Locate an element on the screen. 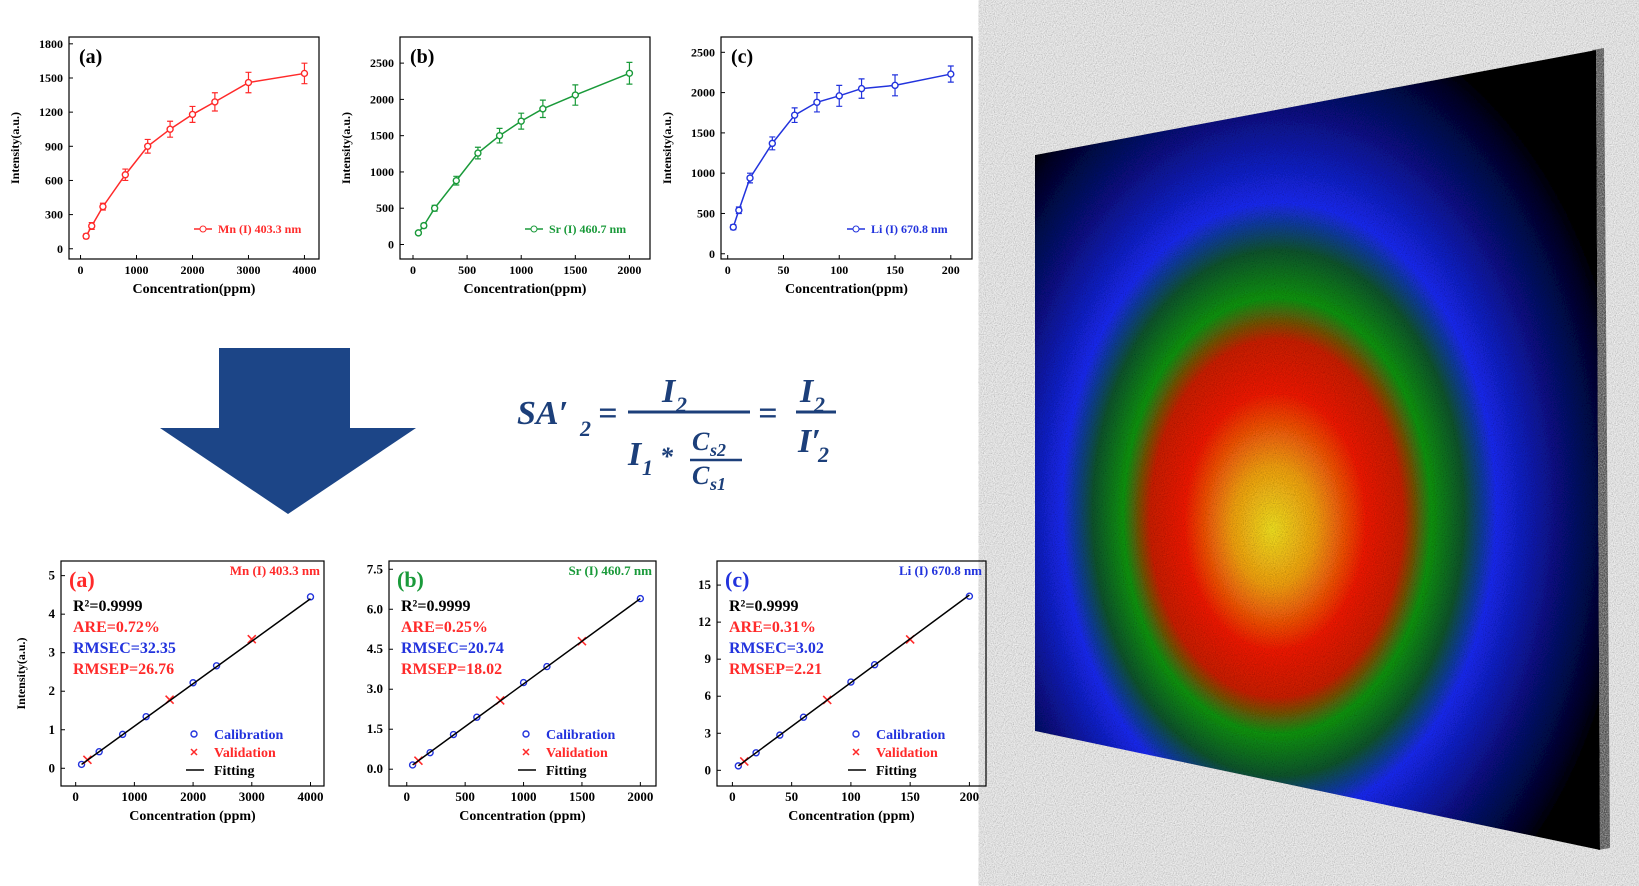 The image size is (1639, 886). x-tick-label: 150 is located at coordinates (895, 270).